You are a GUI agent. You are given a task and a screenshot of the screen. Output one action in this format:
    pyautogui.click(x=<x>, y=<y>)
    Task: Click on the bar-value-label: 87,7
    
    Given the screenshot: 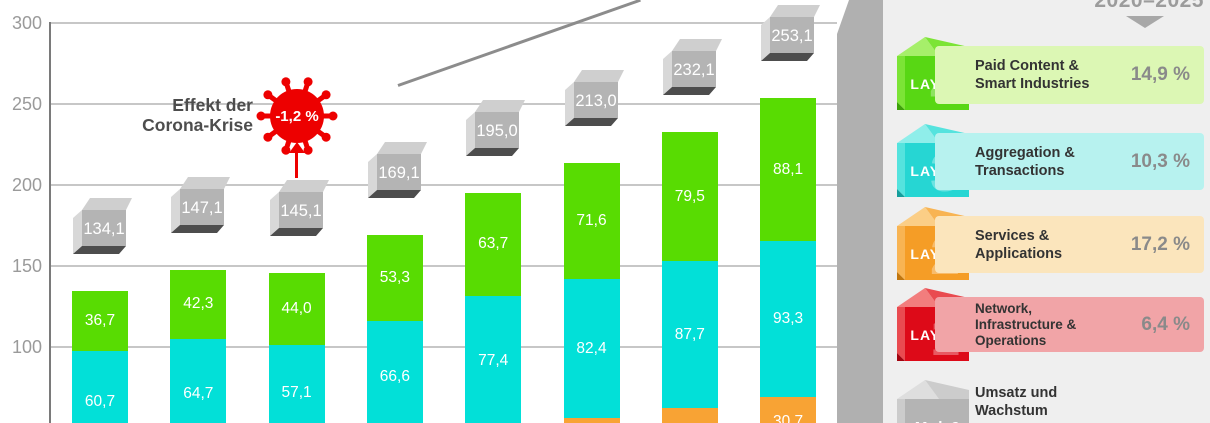 What is the action you would take?
    pyautogui.click(x=689, y=334)
    